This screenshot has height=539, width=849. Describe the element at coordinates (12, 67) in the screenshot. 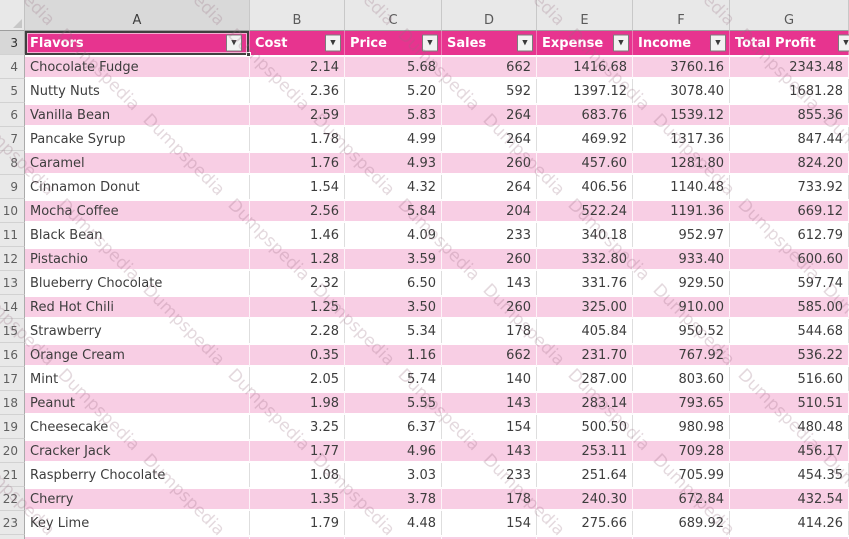

I see `row-header: 4` at that location.